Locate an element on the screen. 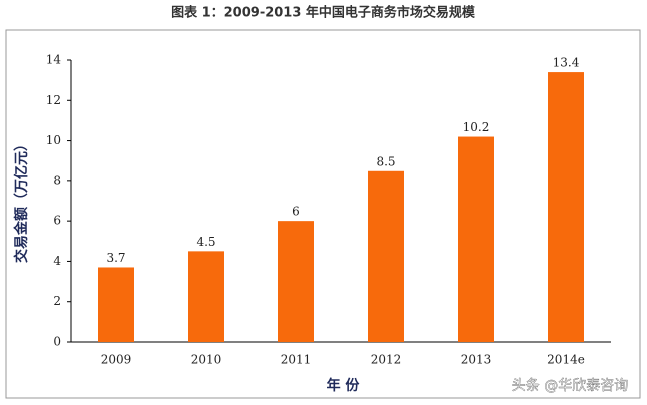  data-label: 6 is located at coordinates (296, 212).